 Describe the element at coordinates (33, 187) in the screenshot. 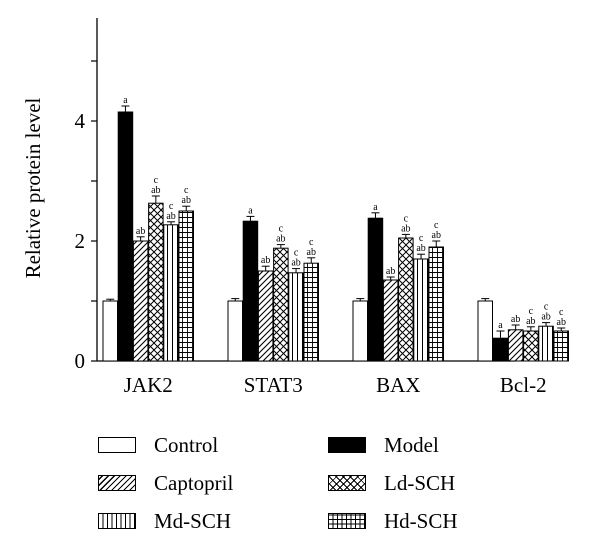

I see `y-axis-label: Relative protein level` at that location.